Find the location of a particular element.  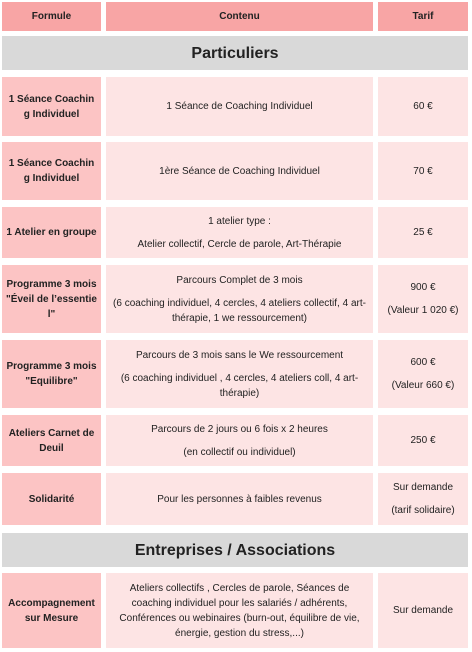

contenu: Pour les personnes à faibles revenus is located at coordinates (239, 499).